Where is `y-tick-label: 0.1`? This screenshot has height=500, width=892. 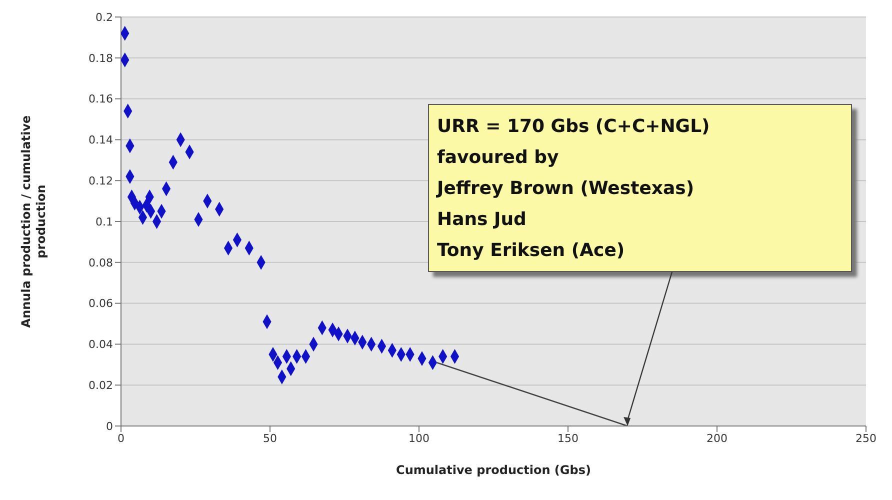 y-tick-label: 0.1 is located at coordinates (104, 221).